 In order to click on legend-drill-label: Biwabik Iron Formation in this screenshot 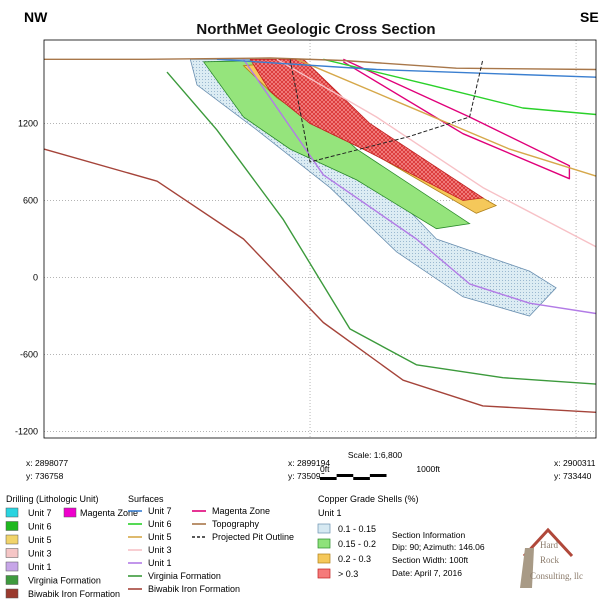, I will do `click(74, 594)`.